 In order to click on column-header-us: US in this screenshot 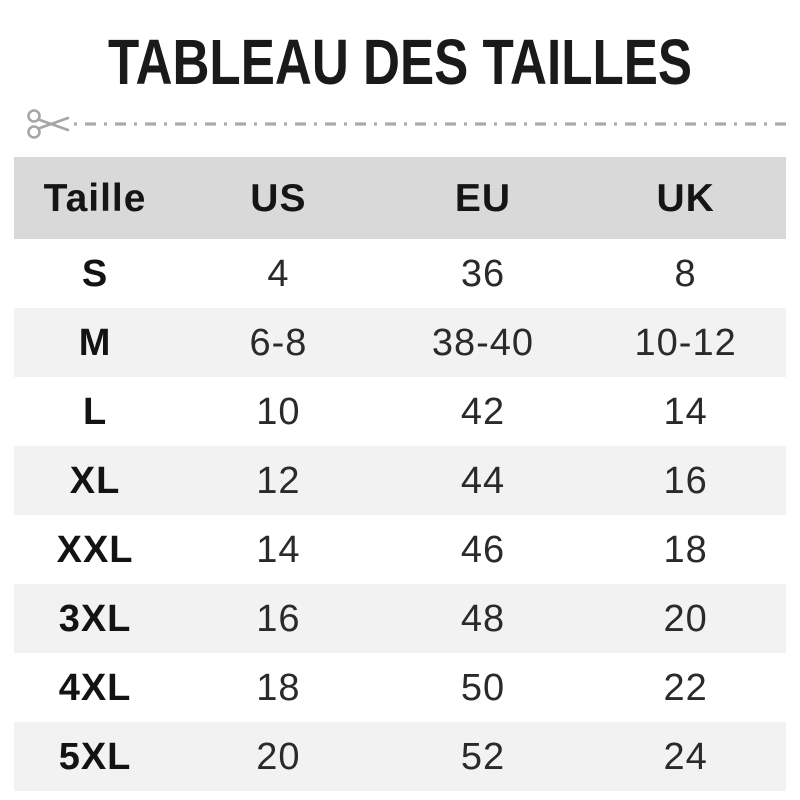, I will do `click(278, 198)`.